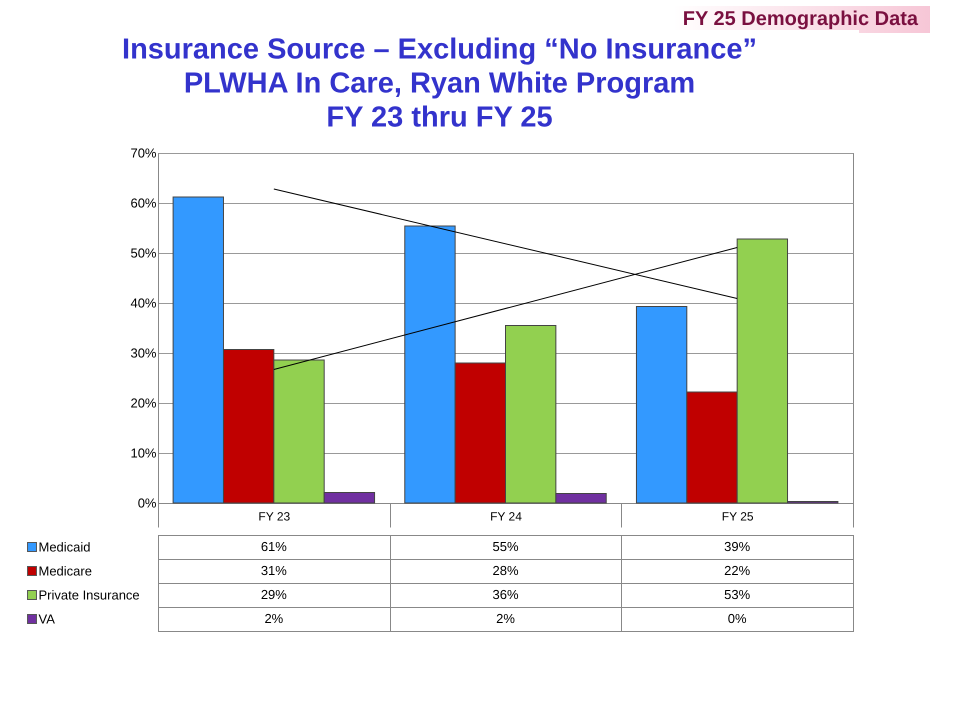 The height and width of the screenshot is (719, 960). What do you see at coordinates (738, 517) in the screenshot?
I see `x-tick-label: FY 25` at bounding box center [738, 517].